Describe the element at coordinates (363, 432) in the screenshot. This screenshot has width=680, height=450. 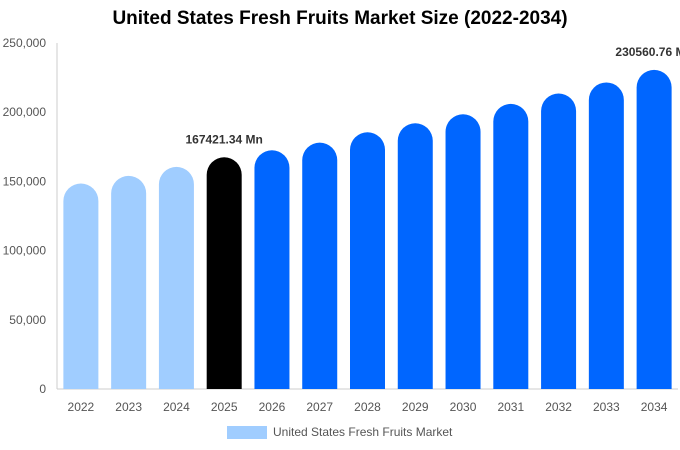
I see `legend-label: United States Fresh Fruits Market` at that location.